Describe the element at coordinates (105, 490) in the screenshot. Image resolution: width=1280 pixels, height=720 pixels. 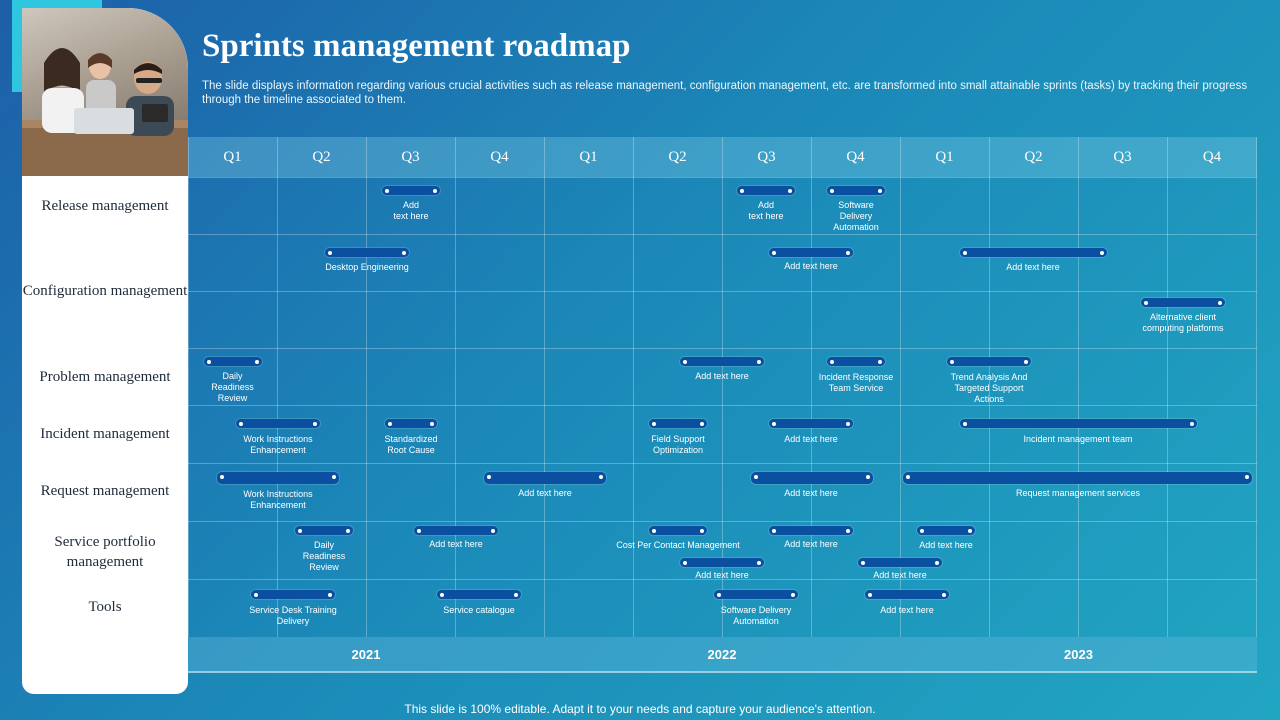
I see `row-label-request: Request management` at that location.